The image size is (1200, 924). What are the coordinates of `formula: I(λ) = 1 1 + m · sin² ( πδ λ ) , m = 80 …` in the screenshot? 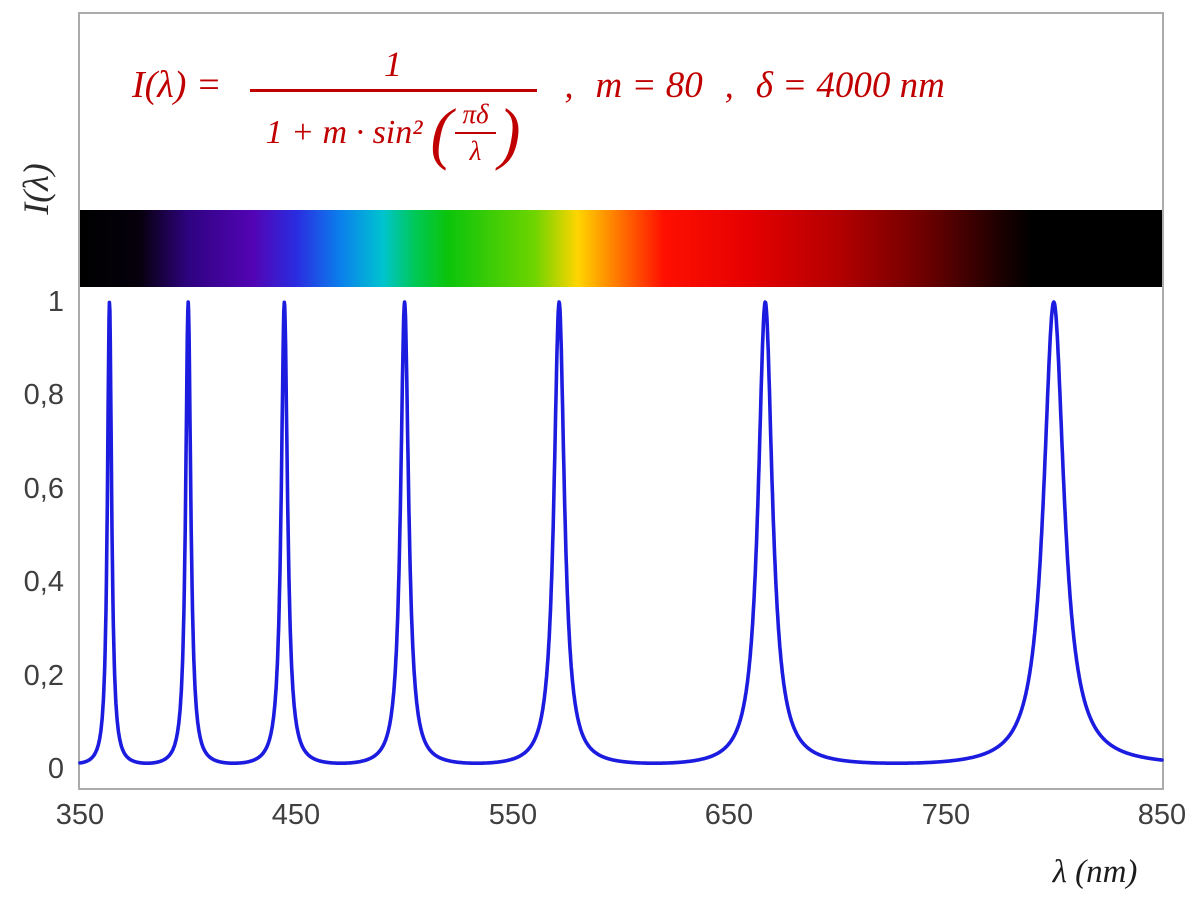 It's located at (538, 105).